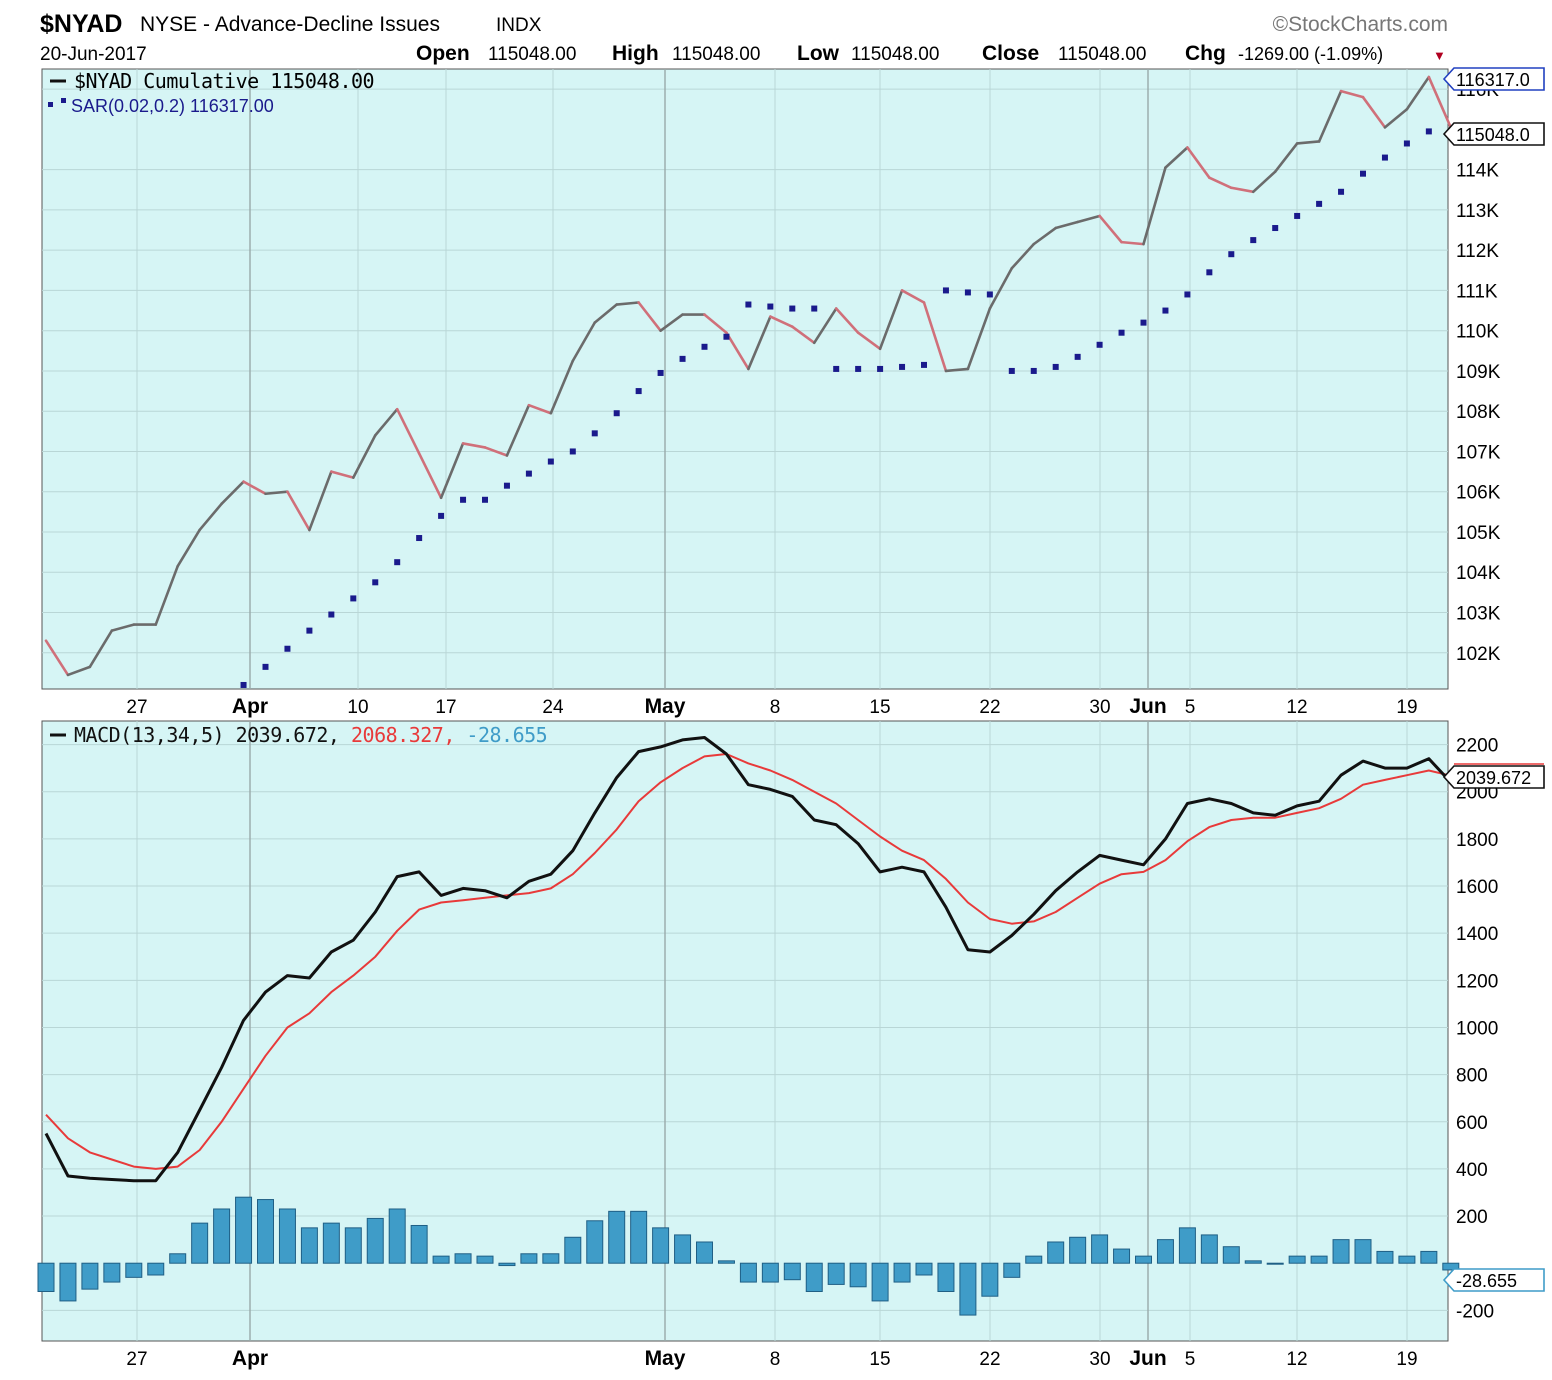  Describe the element at coordinates (1493, 134) in the screenshot. I see `value-tag` at that location.